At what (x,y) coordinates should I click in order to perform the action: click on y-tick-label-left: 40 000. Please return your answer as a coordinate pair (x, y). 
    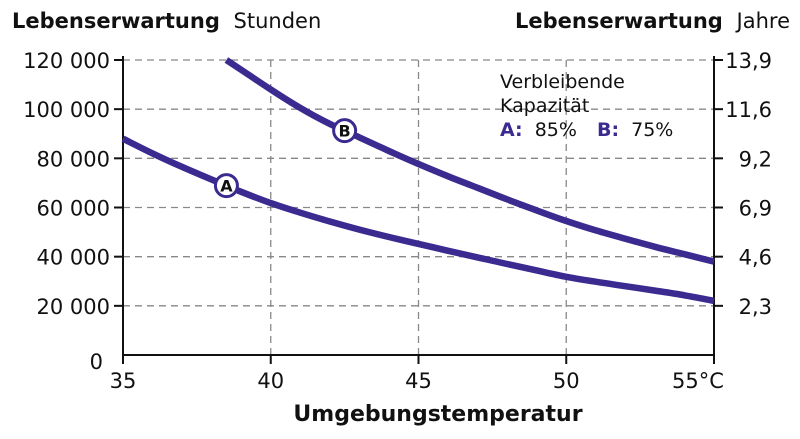
    Looking at the image, I should click on (73, 258).